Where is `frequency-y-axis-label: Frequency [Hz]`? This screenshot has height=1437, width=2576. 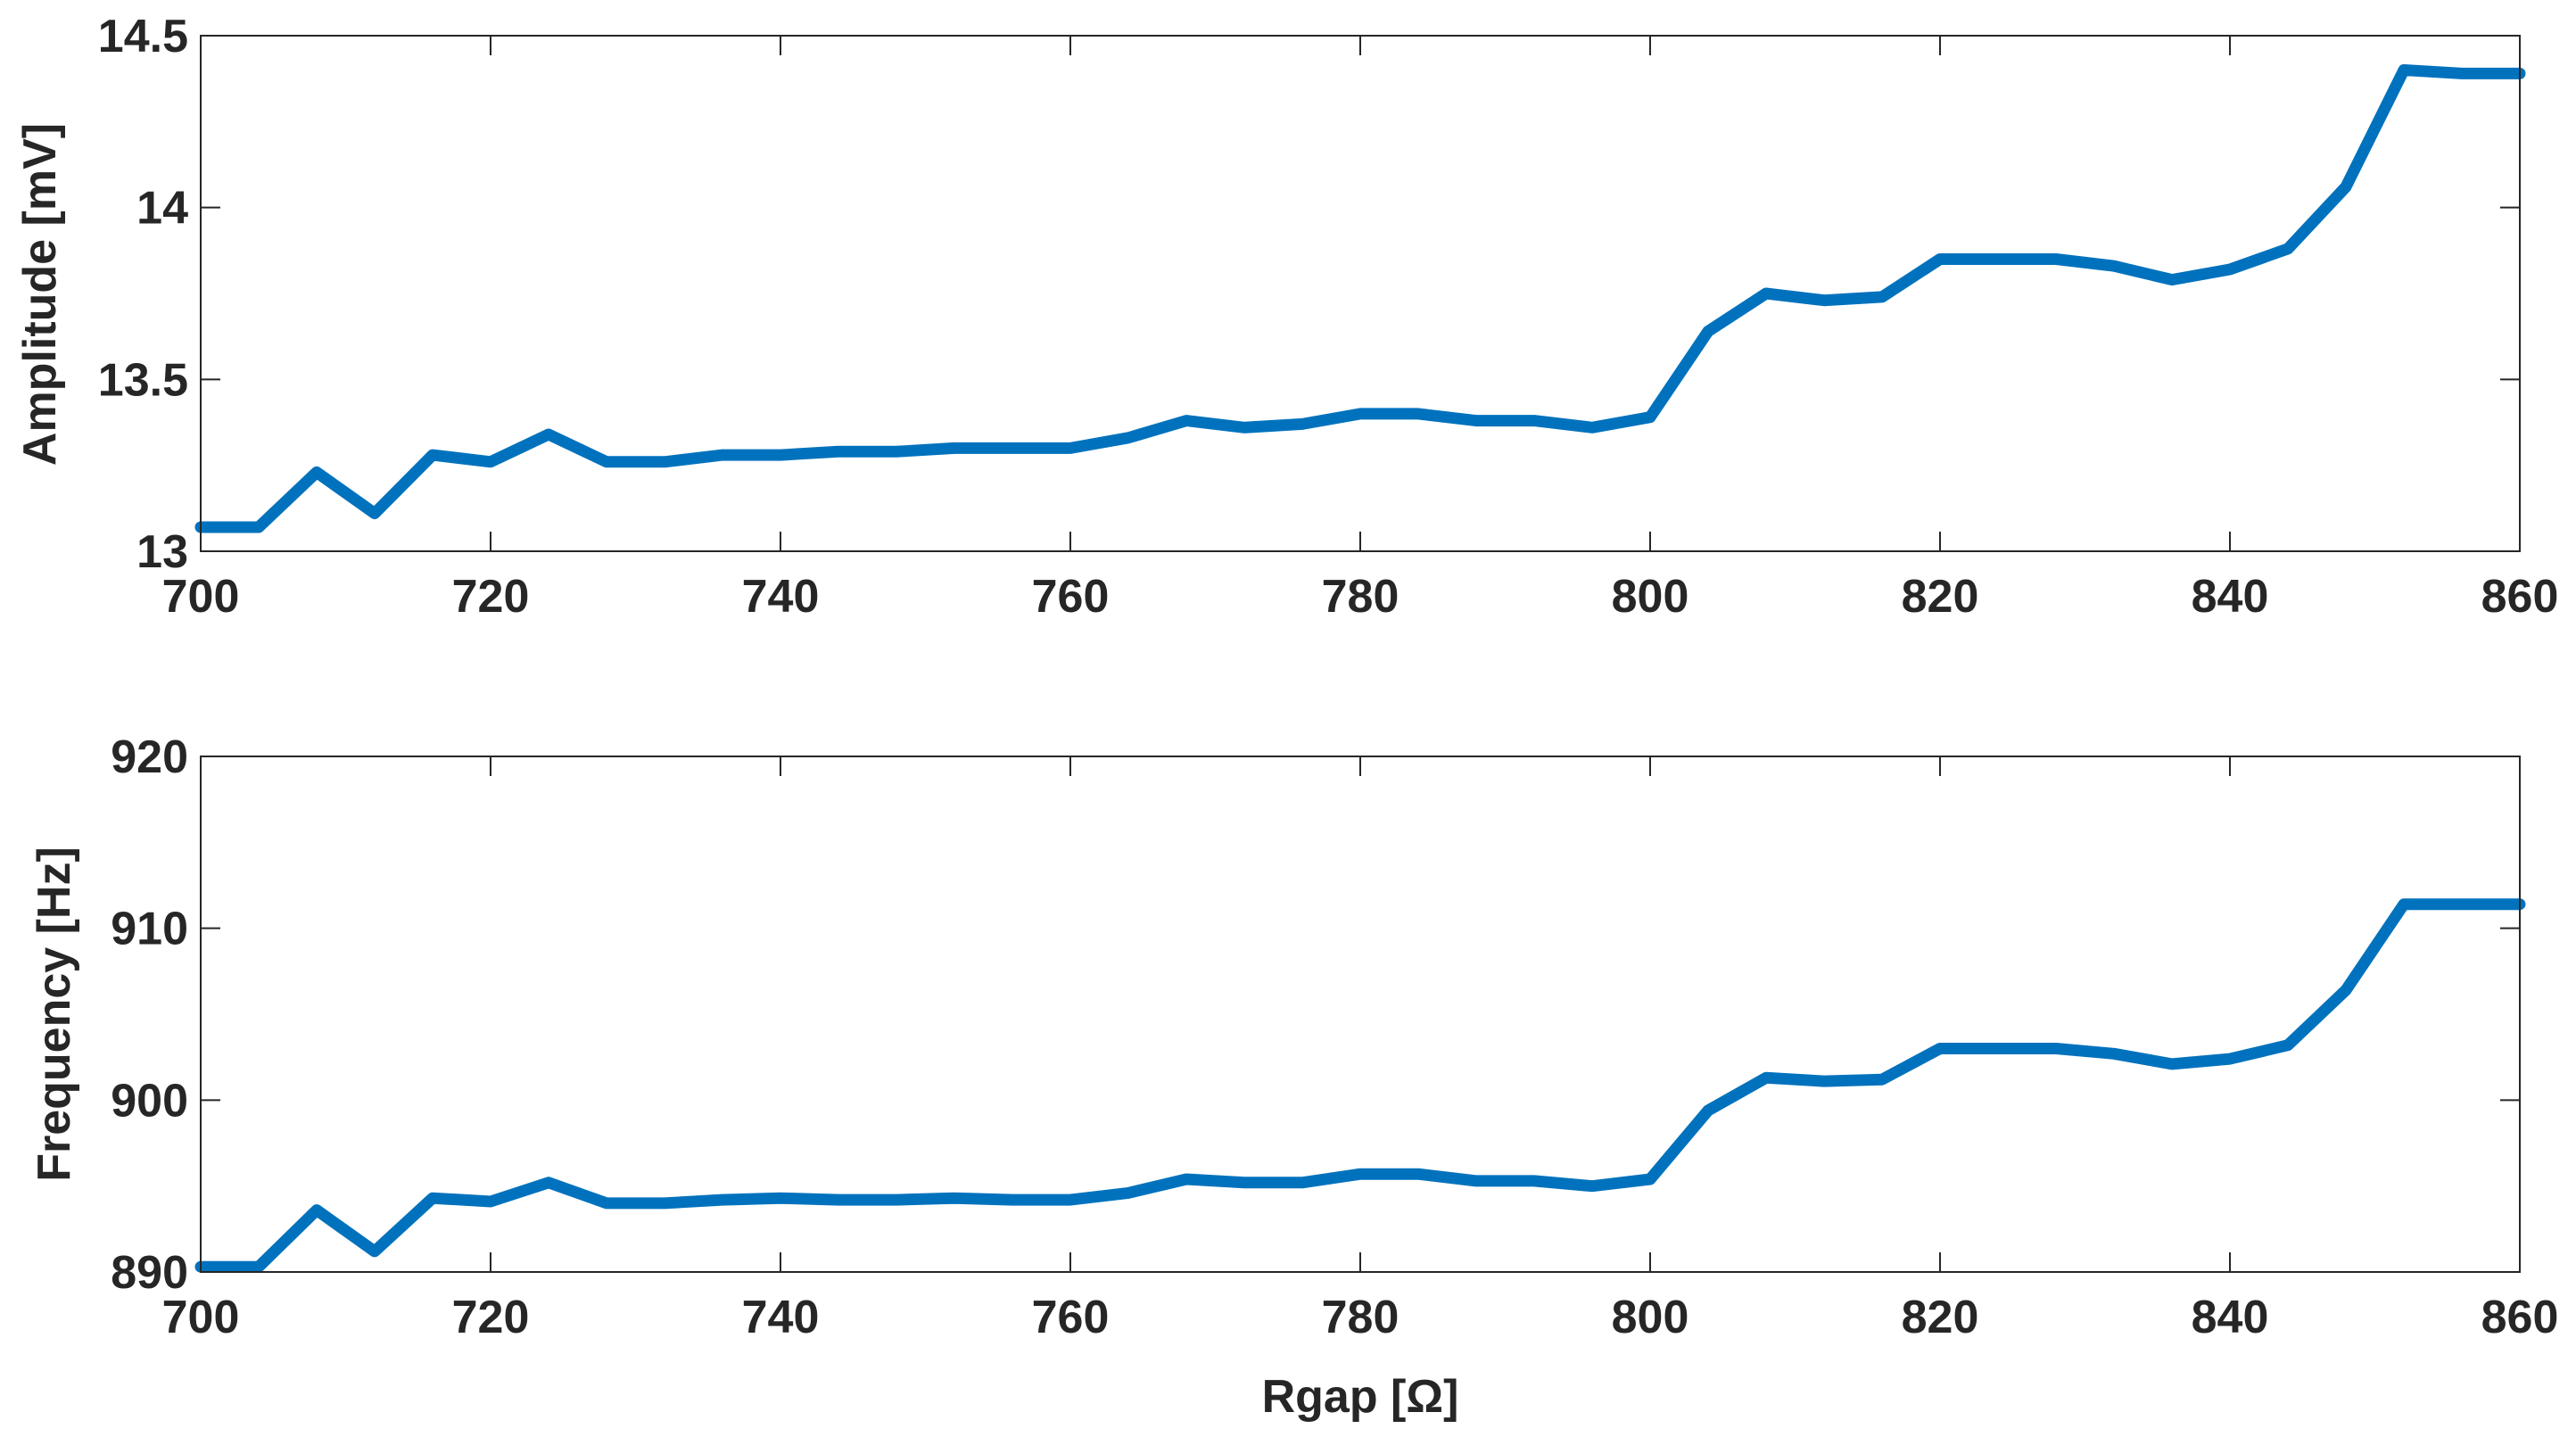 frequency-y-axis-label: Frequency [Hz] is located at coordinates (55, 1014).